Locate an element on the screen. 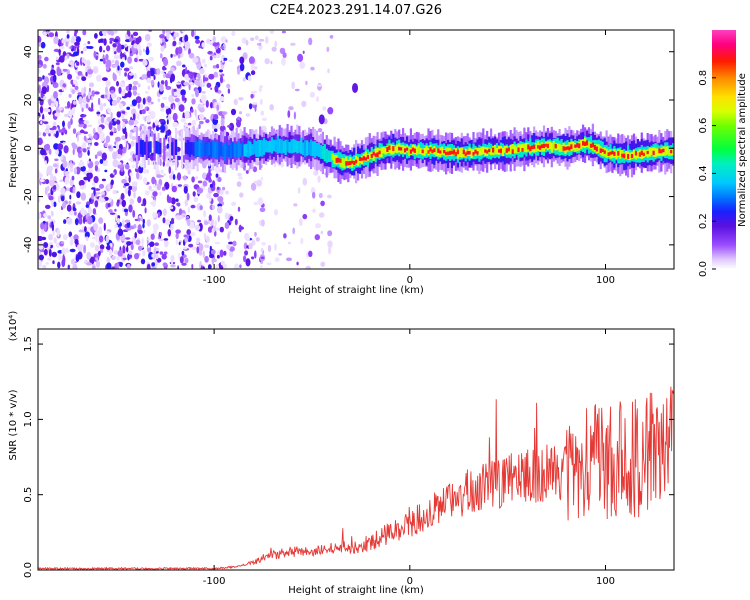 This screenshot has width=750, height=600. figure-title: C2E4.2023.291.14.07.G26 is located at coordinates (356, 10).